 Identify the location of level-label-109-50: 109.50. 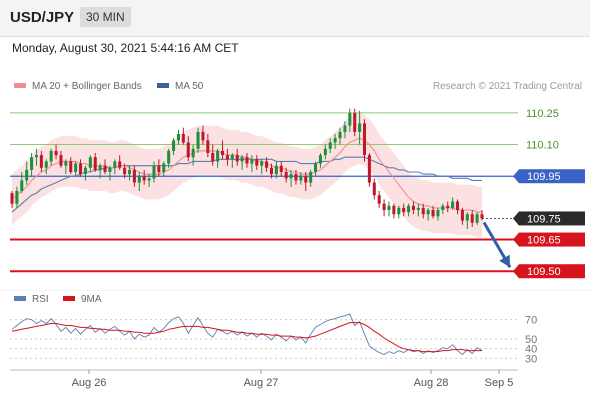
(544, 272).